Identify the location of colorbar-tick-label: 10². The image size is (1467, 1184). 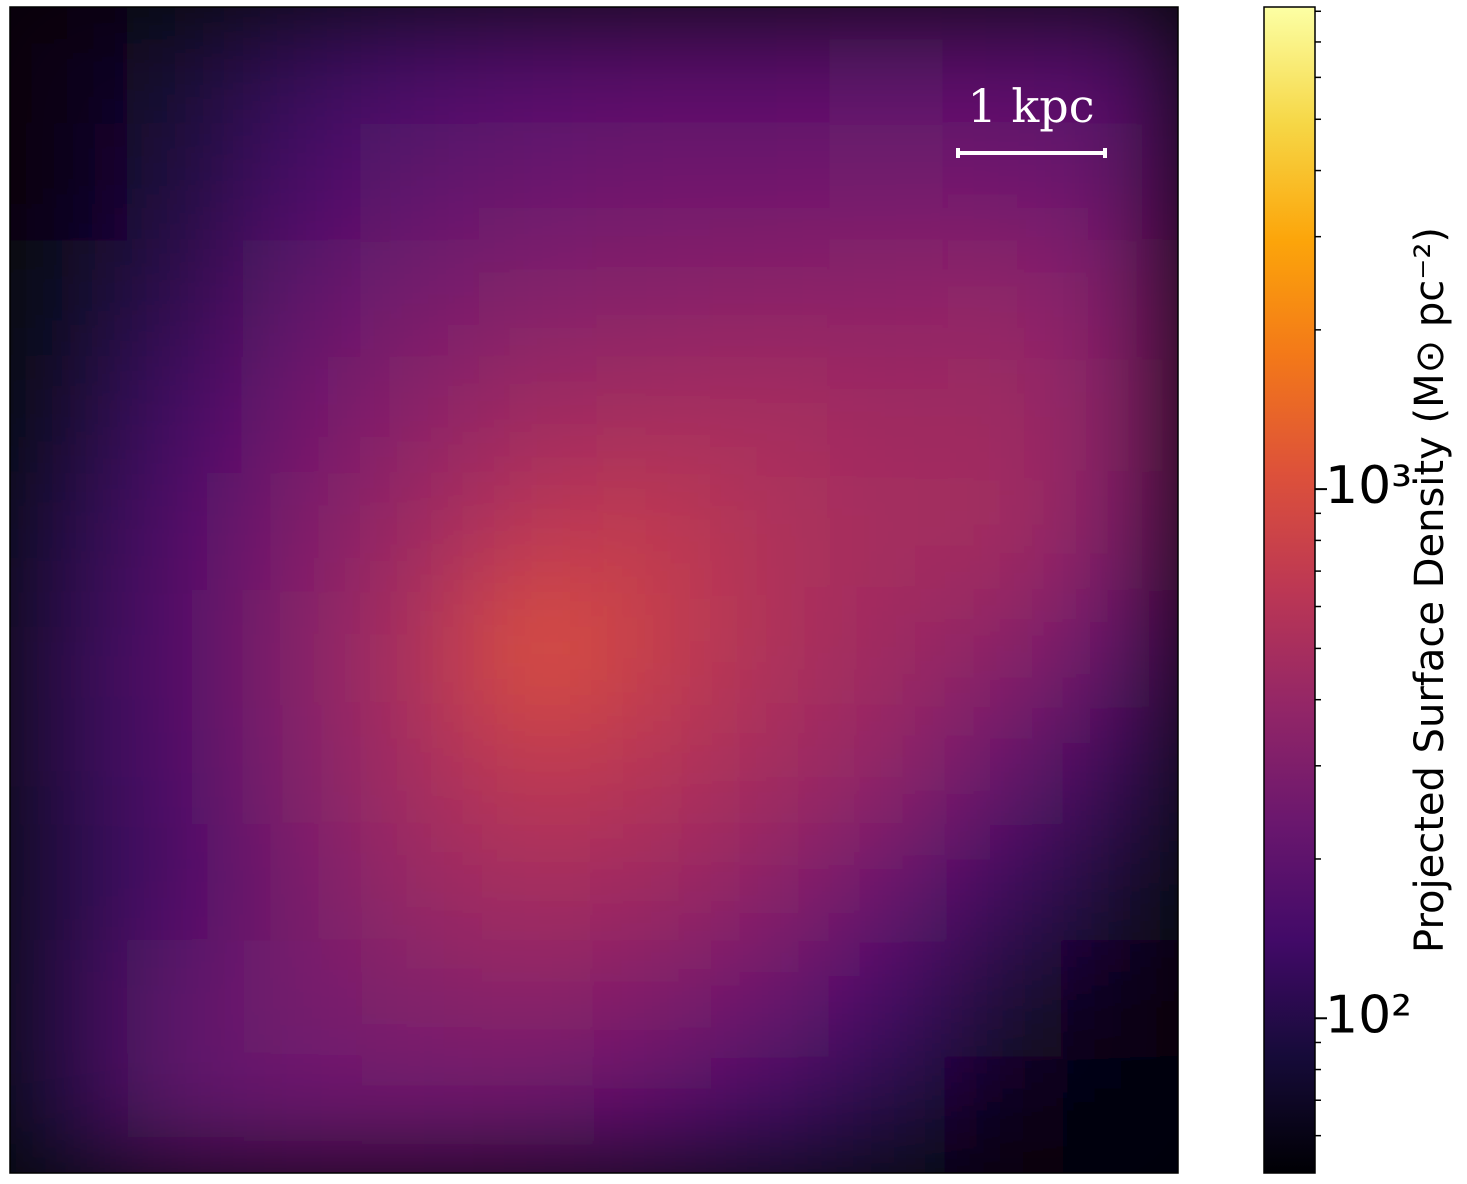
(1368, 1015).